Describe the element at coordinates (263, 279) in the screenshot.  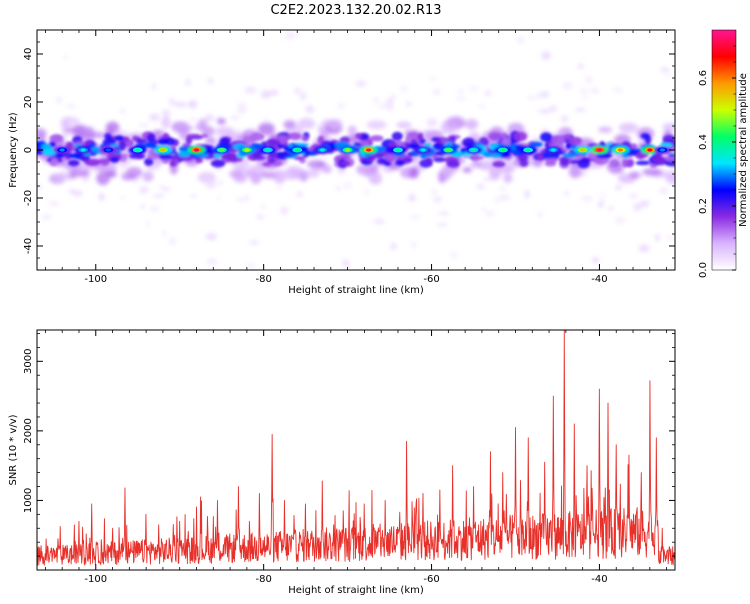
I see `x-tick-label: -80` at that location.